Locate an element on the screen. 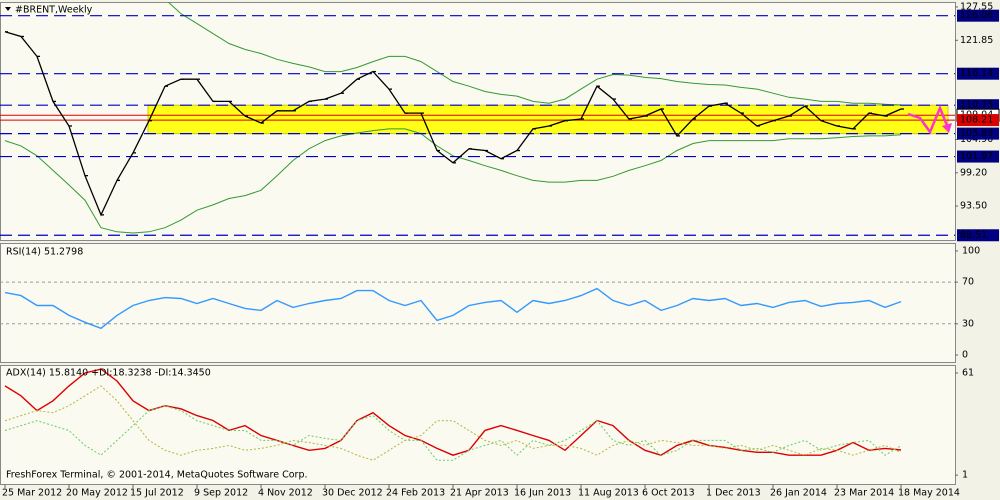  level-label: 116.14 is located at coordinates (976, 73).